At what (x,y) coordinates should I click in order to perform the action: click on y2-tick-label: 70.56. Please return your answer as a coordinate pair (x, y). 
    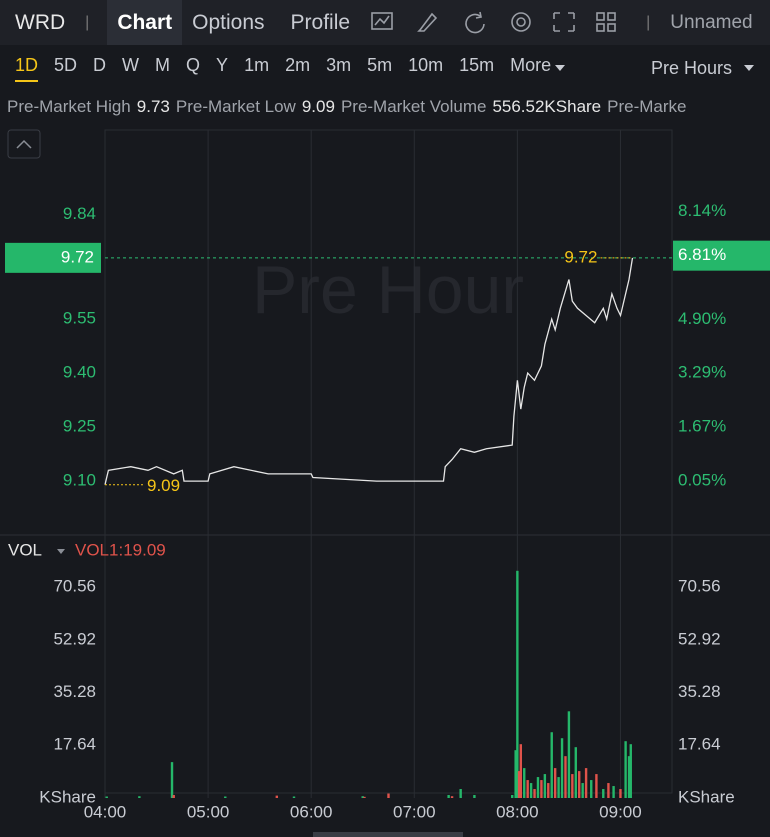
    Looking at the image, I should click on (699, 586).